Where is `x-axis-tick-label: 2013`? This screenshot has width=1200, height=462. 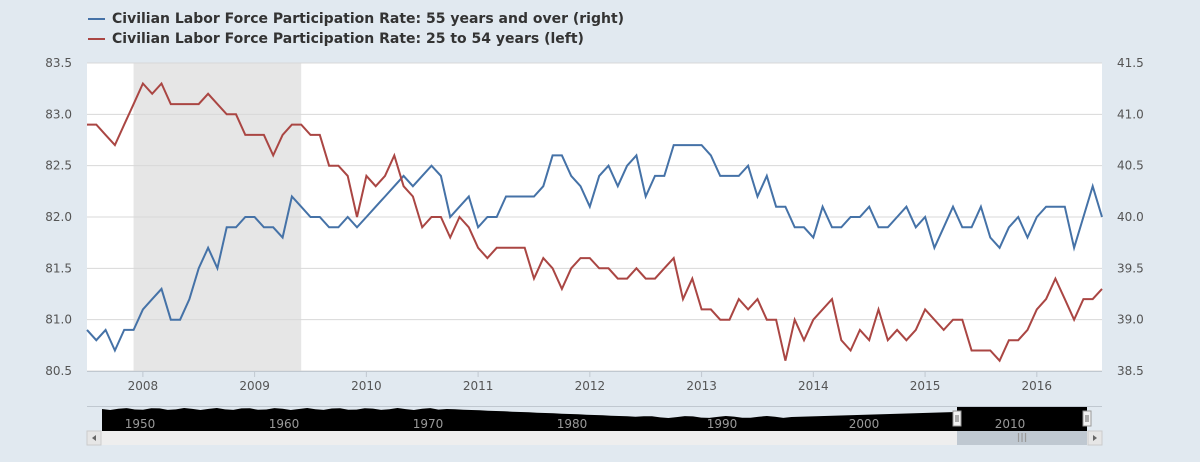 x-axis-tick-label: 2013 is located at coordinates (701, 386).